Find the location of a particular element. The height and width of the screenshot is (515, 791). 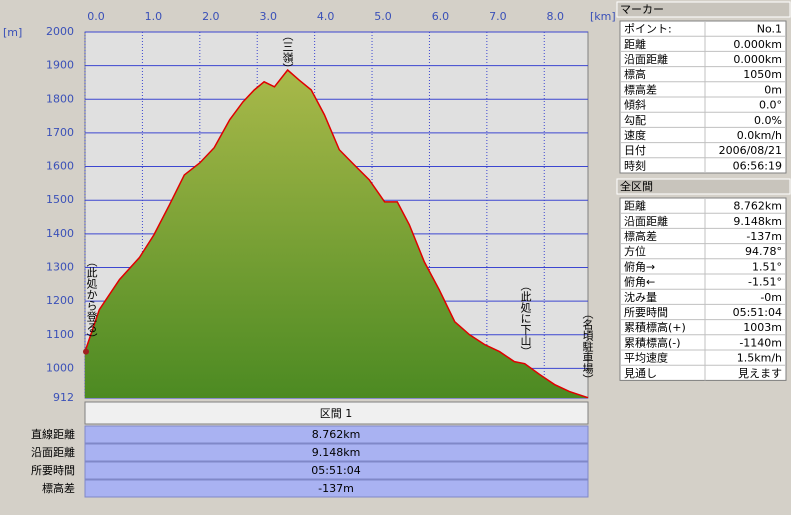

y-tick-label: 1000 is located at coordinates (60, 367).